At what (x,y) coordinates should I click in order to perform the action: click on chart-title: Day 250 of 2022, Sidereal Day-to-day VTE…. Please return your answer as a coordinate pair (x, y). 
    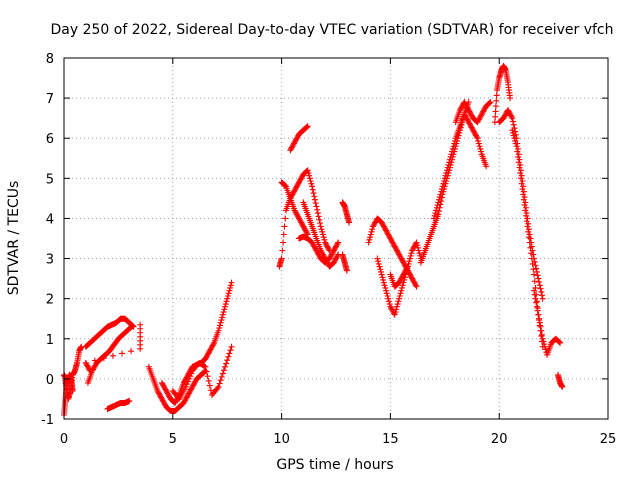
    Looking at the image, I should click on (331, 30).